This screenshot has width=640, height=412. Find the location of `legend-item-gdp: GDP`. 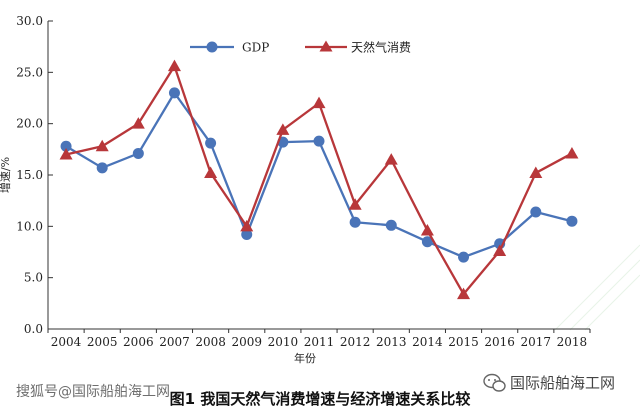

legend-item-gdp: GDP is located at coordinates (229, 48).